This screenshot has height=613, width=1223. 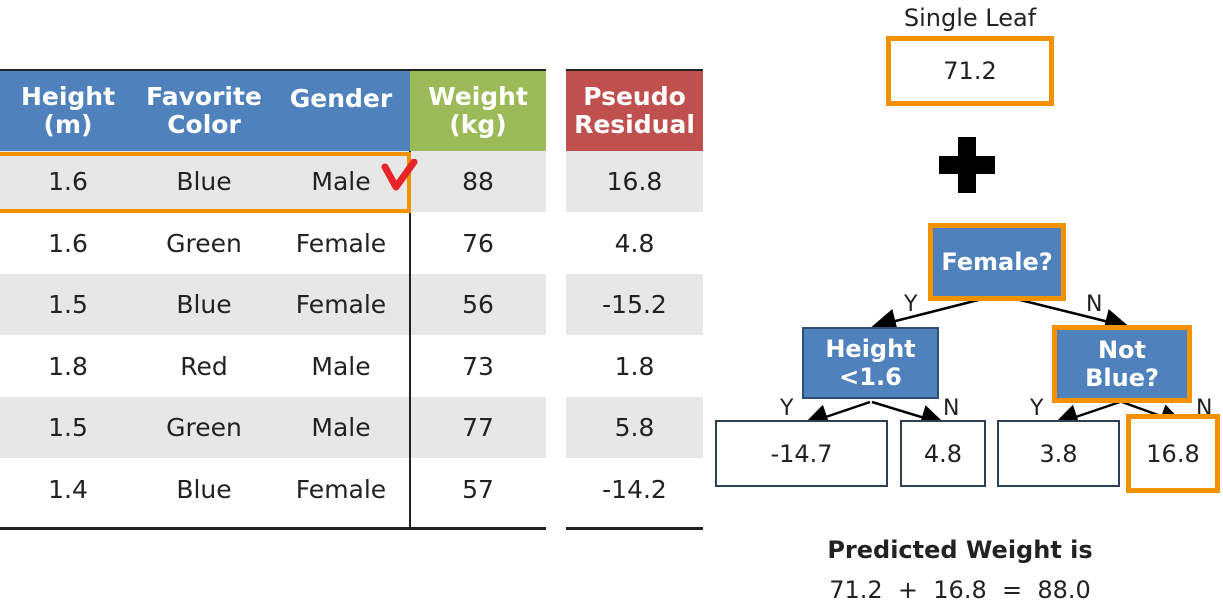 What do you see at coordinates (341, 98) in the screenshot?
I see `header-gender: Gender` at bounding box center [341, 98].